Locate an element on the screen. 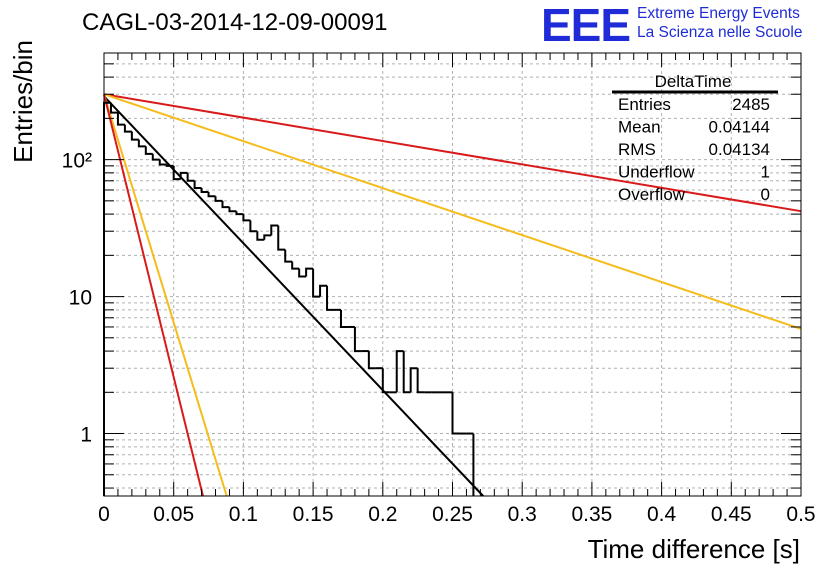 This screenshot has height=572, width=836. x-tick-label: 0.05 is located at coordinates (173, 514).